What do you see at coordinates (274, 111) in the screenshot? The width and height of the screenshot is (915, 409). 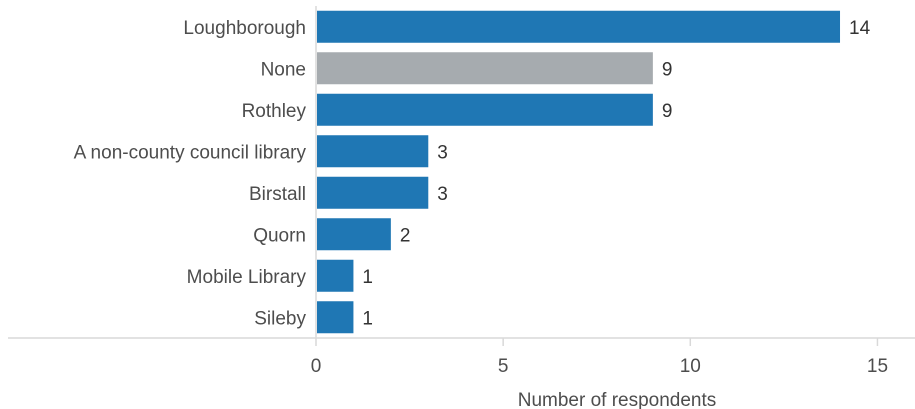 I see `category-label: Rothley` at bounding box center [274, 111].